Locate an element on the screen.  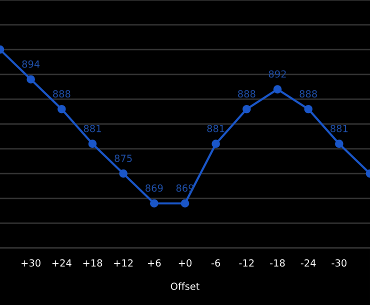
x-tick-label: +12 is located at coordinates (123, 262).